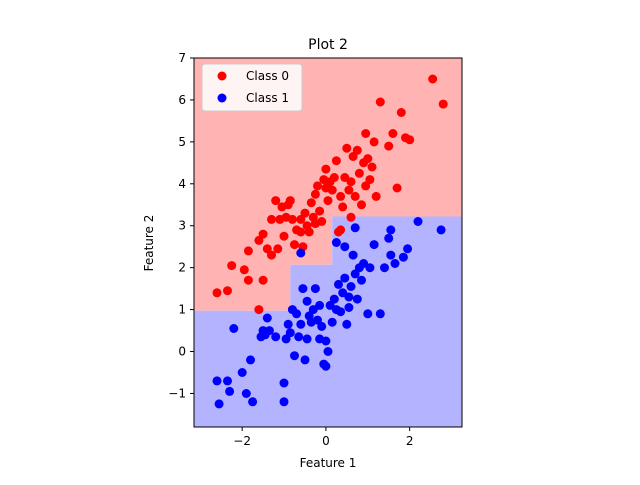 This screenshot has width=640, height=485. Describe the element at coordinates (328, 45) in the screenshot. I see `chart-title: Plot 2` at that location.